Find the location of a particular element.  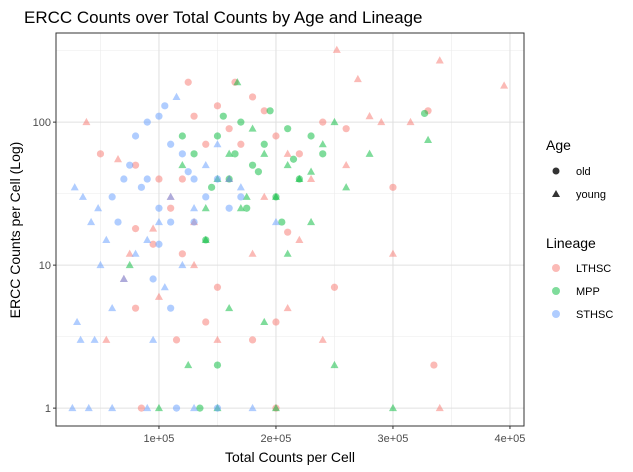

y-axis-title: ERCC Counts per Cell (Log) is located at coordinates (15, 230).